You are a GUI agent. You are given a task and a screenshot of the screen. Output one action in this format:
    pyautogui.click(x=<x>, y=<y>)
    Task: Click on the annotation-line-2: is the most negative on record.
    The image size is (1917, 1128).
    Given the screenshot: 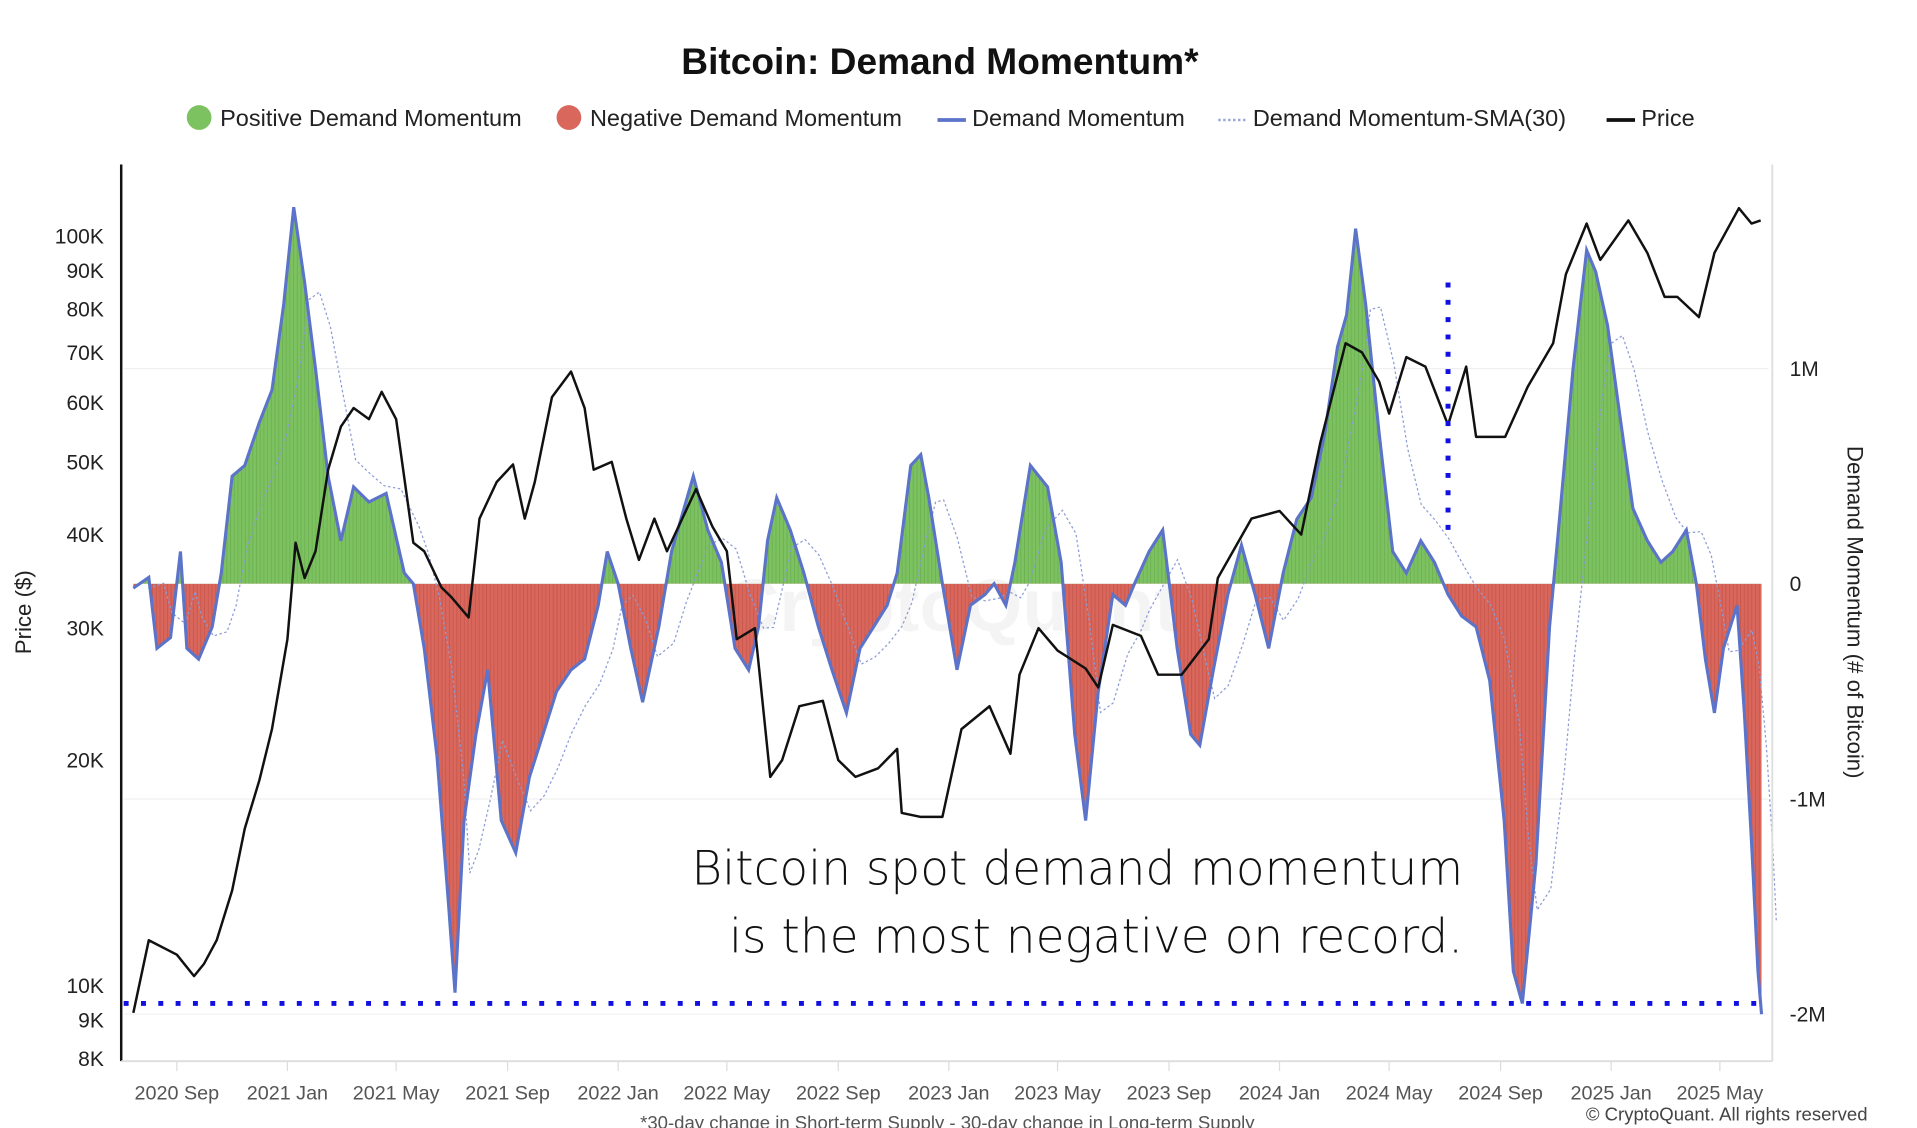 What is the action you would take?
    pyautogui.click(x=1096, y=936)
    